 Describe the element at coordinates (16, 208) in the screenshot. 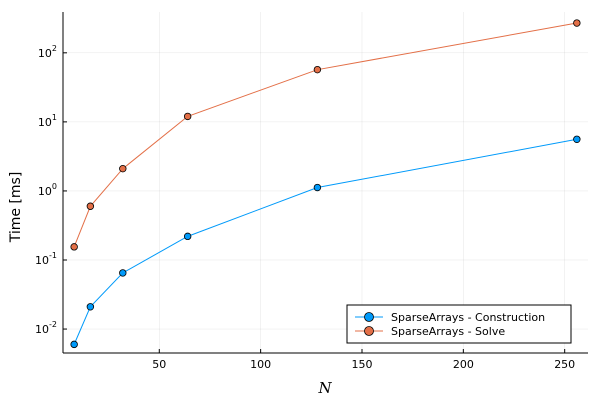

I see `y-axis-label: Time [ms]` at that location.